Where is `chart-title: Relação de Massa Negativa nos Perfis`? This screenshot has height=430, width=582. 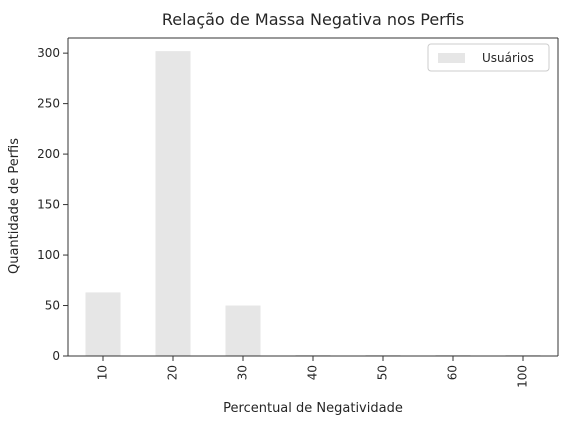 chart-title: Relação de Massa Negativa nos Perfis is located at coordinates (313, 19).